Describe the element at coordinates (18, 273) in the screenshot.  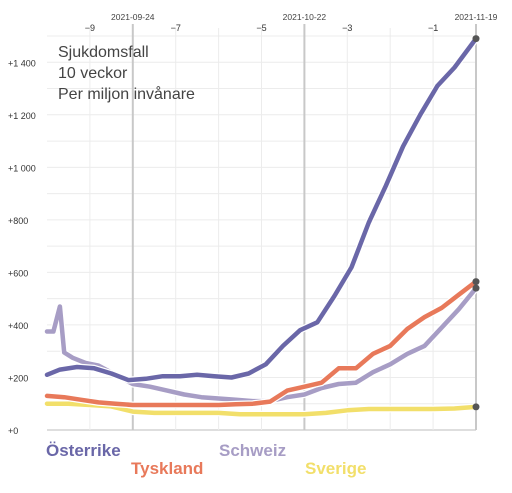
I see `y-tick-label: +600` at that location.